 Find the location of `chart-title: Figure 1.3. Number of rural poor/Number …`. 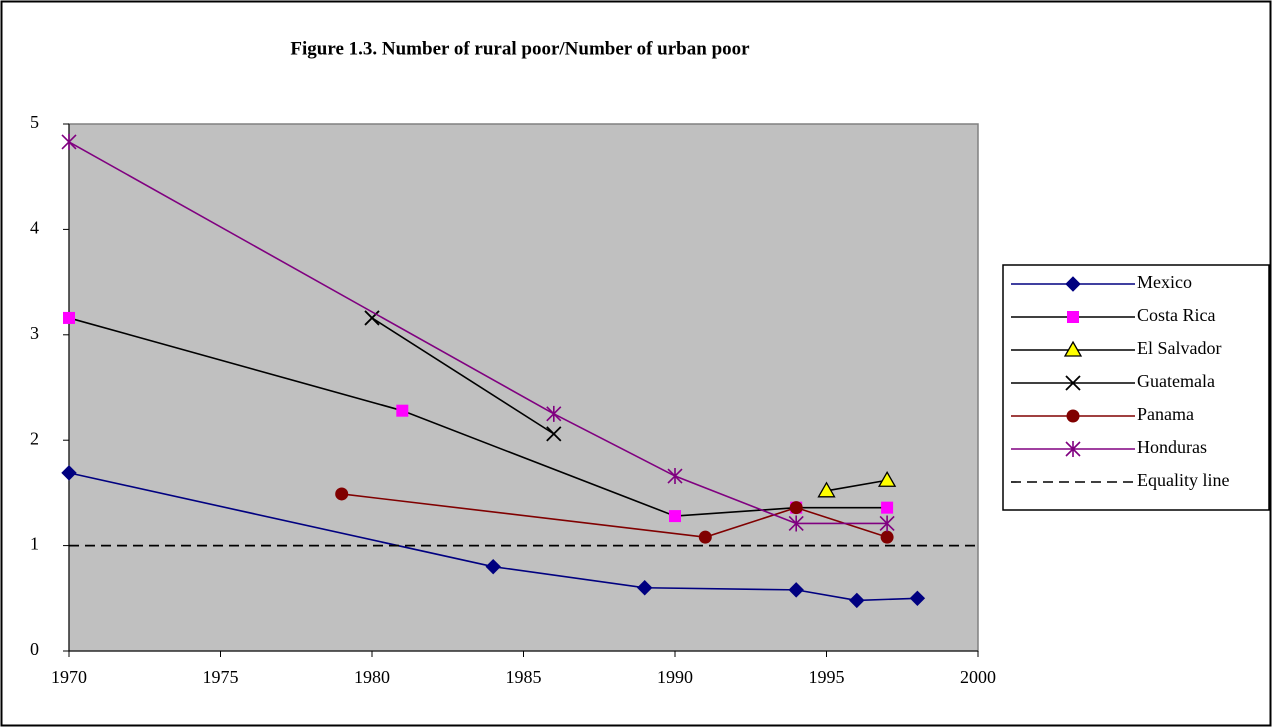

chart-title: Figure 1.3. Number of rural poor/Number … is located at coordinates (520, 48).